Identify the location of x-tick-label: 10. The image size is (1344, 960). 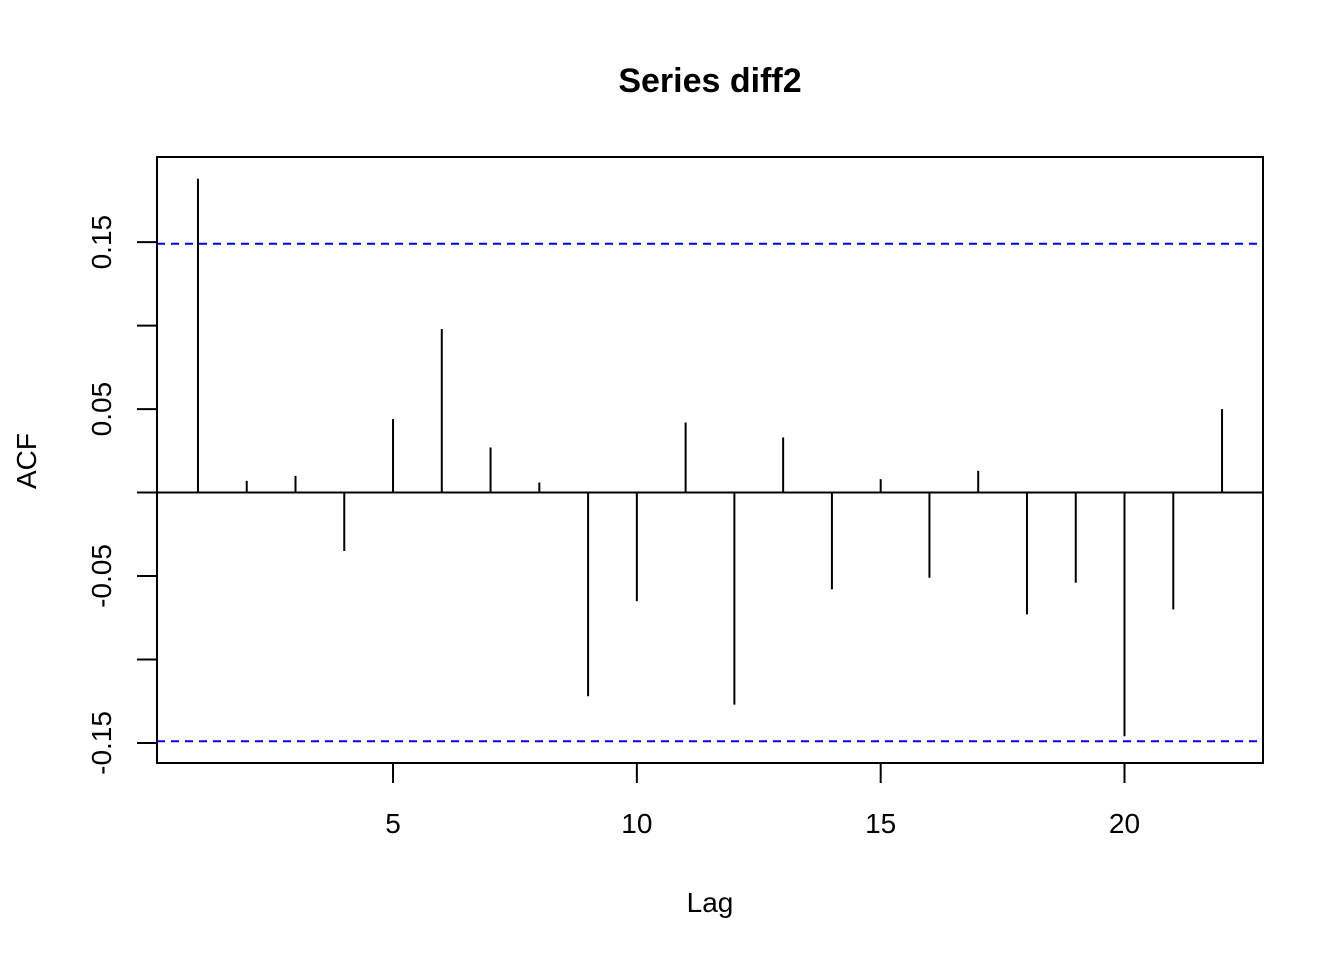
(636, 823).